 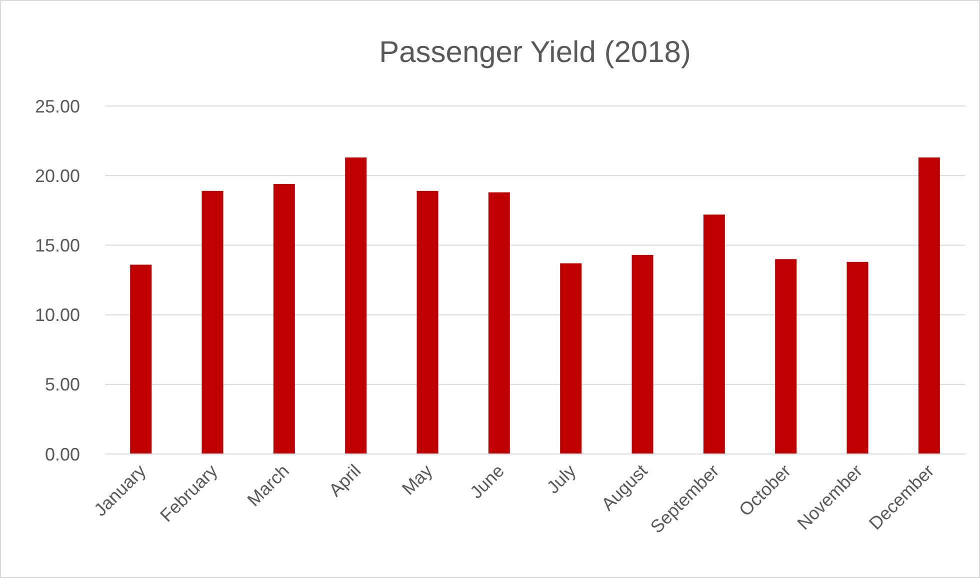 What do you see at coordinates (57, 315) in the screenshot?
I see `y-tick-label: 10.00` at bounding box center [57, 315].